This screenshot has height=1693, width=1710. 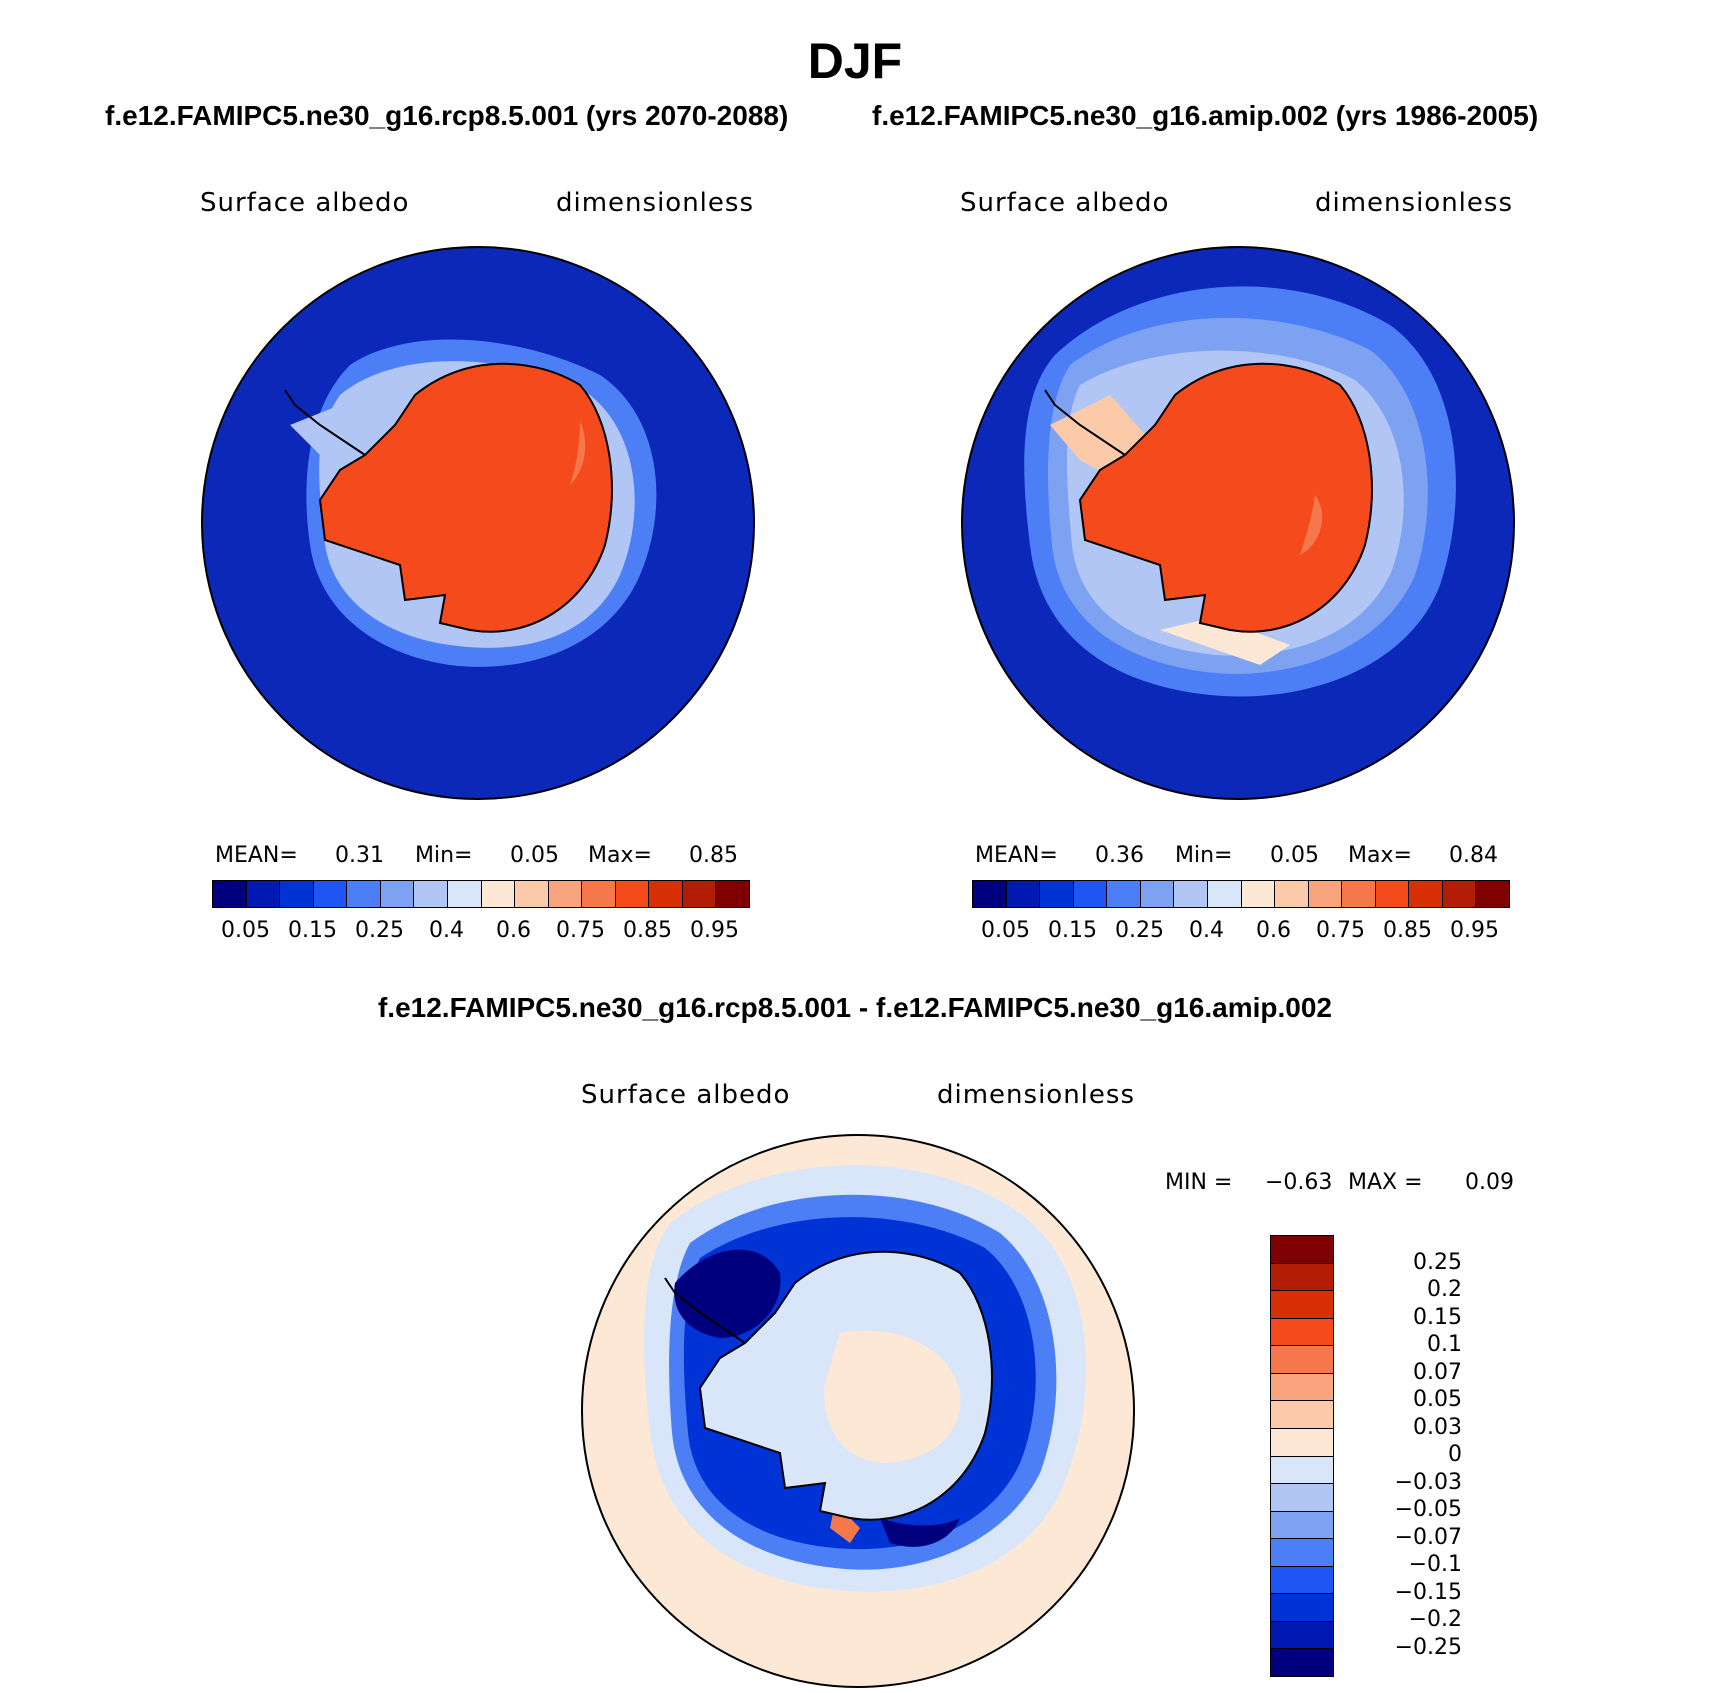 I want to click on panel3-max-label: MAX =, so click(x=1385, y=1182).